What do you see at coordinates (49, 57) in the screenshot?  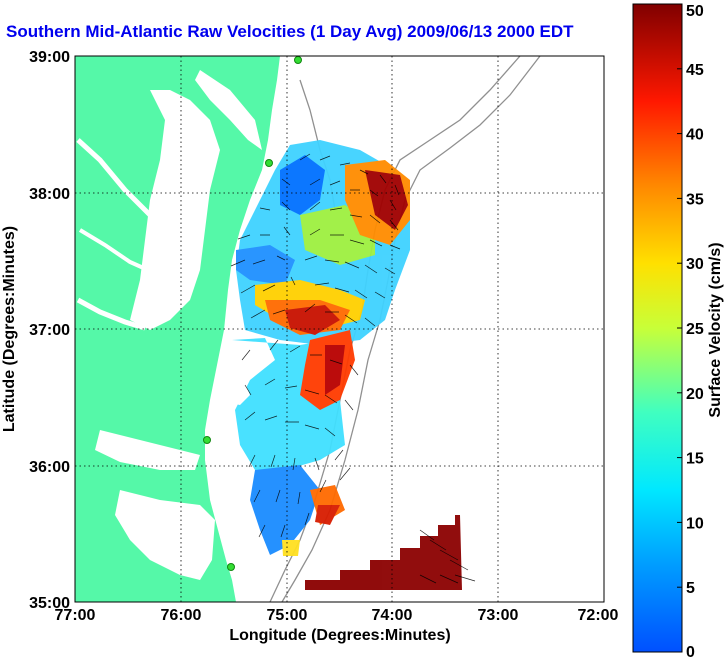 I see `y-tick-label: 39:00` at bounding box center [49, 57].